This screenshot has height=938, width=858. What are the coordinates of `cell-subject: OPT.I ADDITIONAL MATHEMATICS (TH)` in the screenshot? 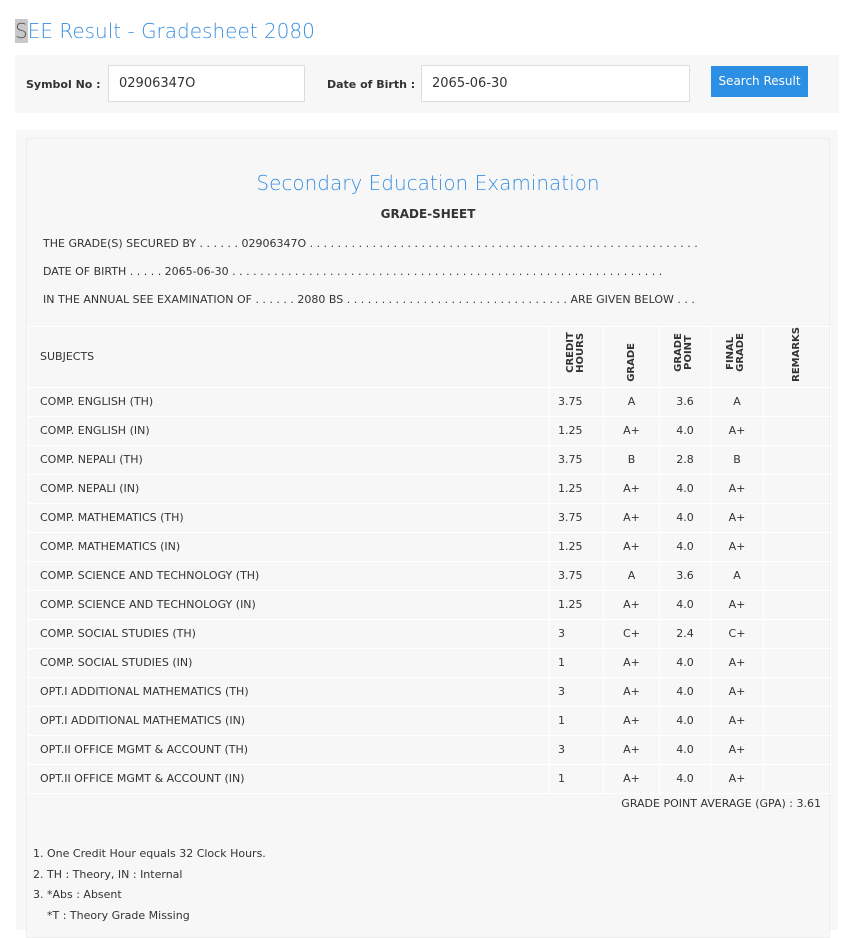 It's located at (288, 691).